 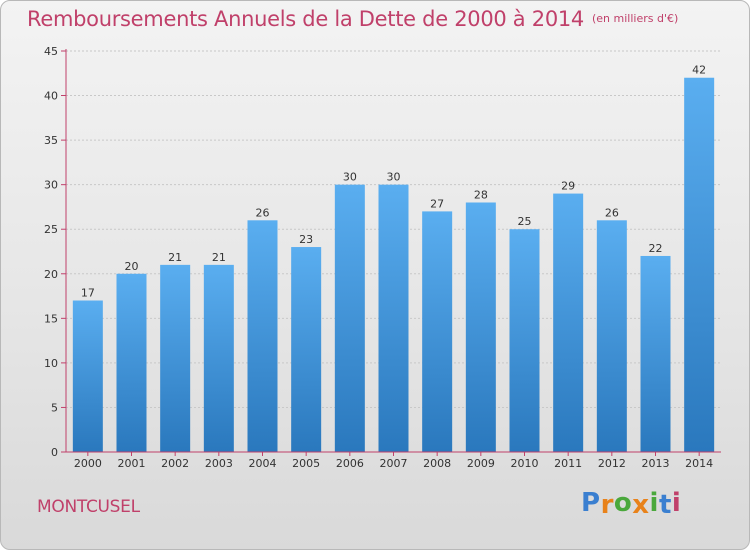 I want to click on data-label: 42, so click(x=699, y=70).